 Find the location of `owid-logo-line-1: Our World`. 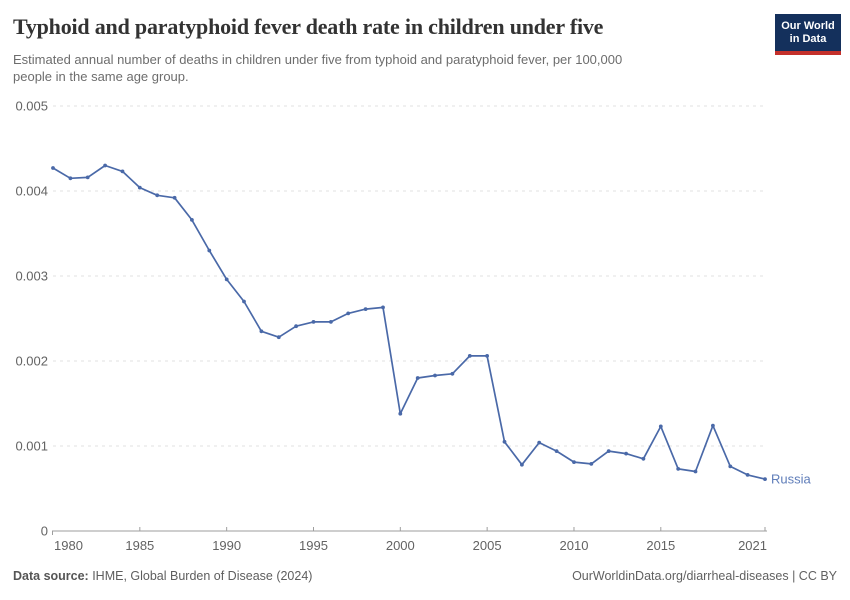

owid-logo-line-1: Our World is located at coordinates (808, 26).